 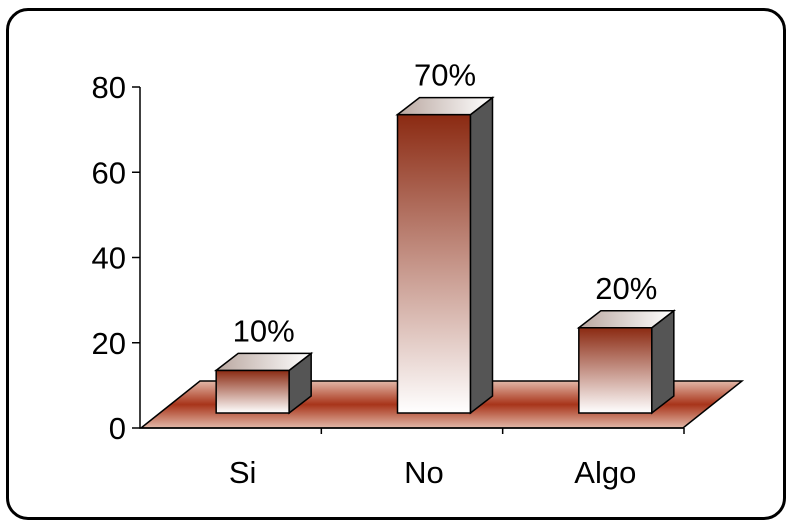 What do you see at coordinates (109, 87) in the screenshot?
I see `y-tick-label: 80` at bounding box center [109, 87].